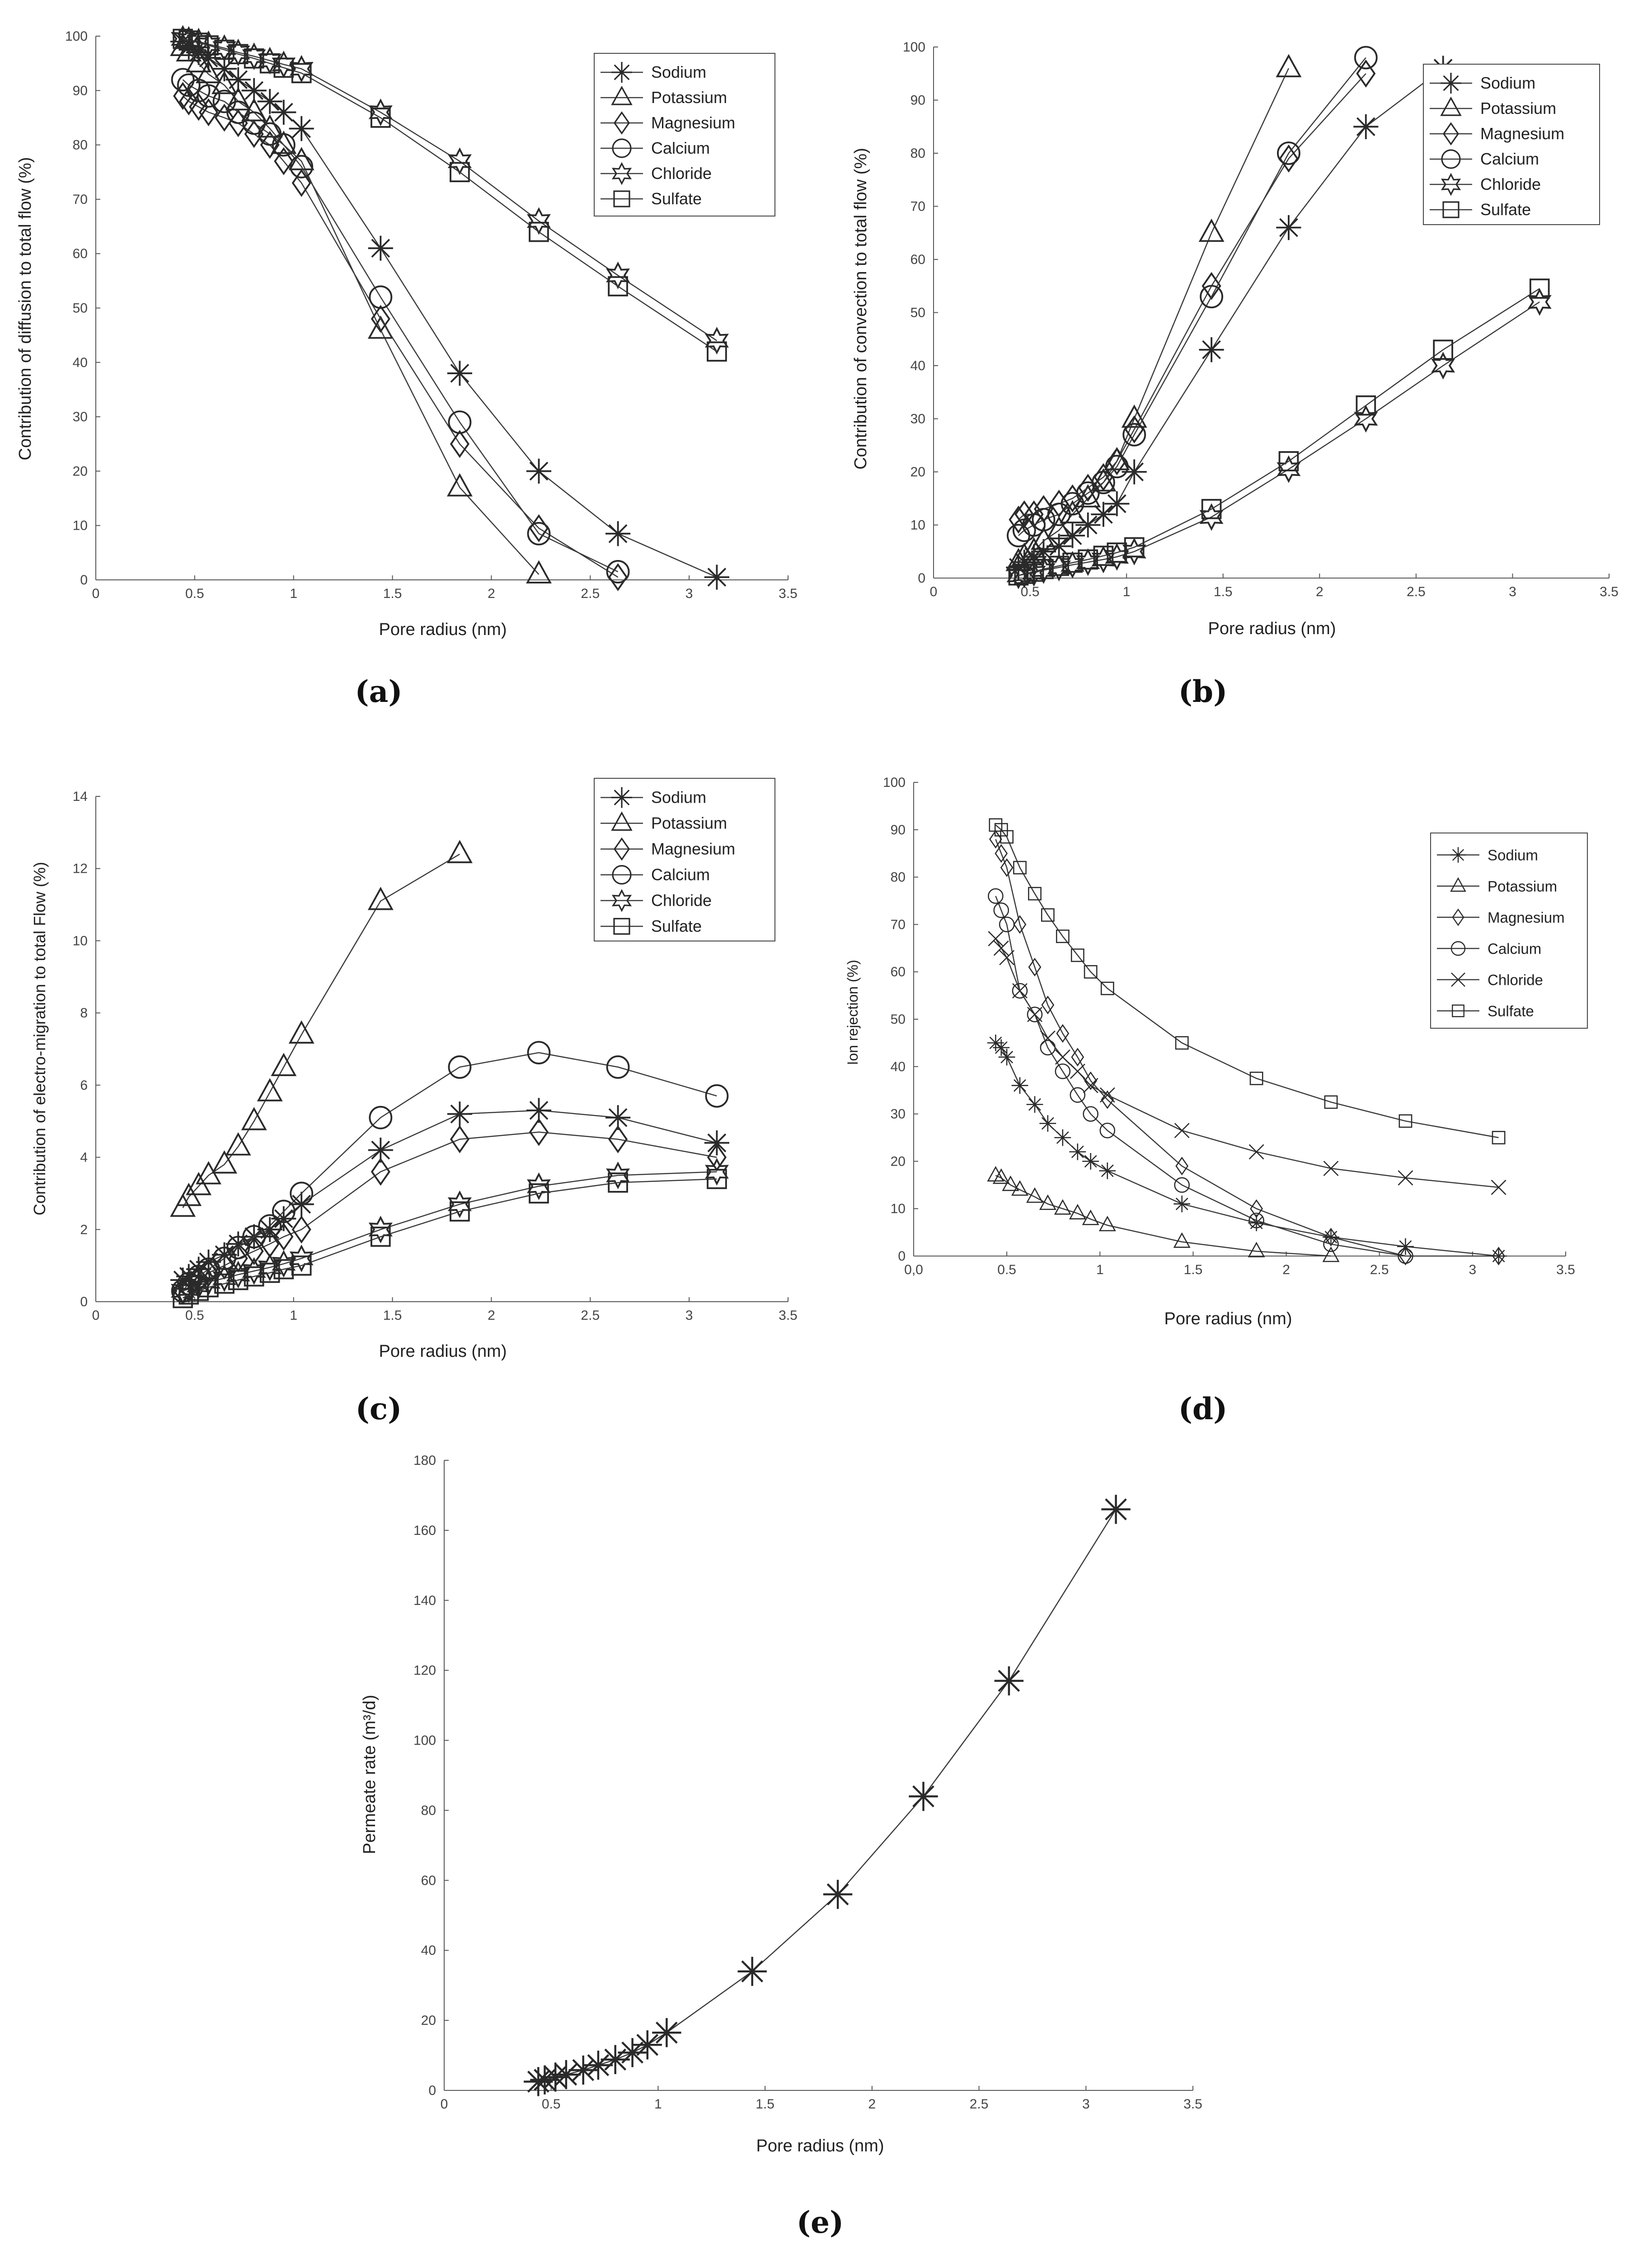 This screenshot has height=2254, width=1652. Describe the element at coordinates (424, 1600) in the screenshot. I see `y-tick-label: 140` at that location.